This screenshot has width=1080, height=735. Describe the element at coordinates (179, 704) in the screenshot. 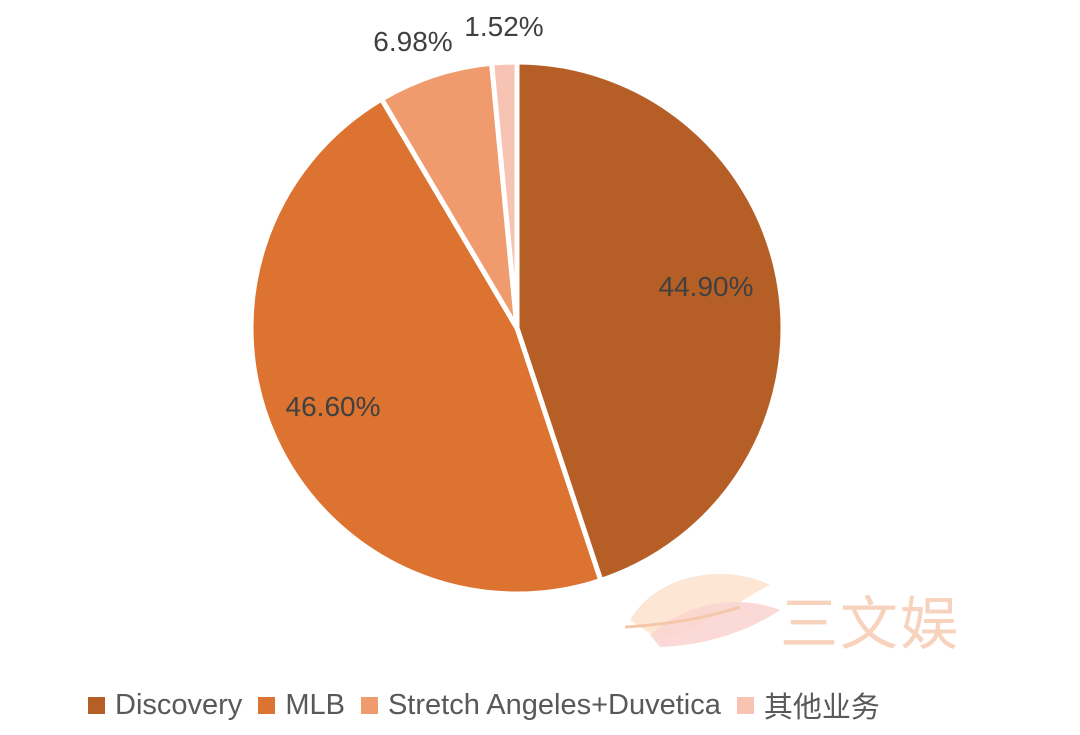

I see `legend-label-0: Discovery` at that location.